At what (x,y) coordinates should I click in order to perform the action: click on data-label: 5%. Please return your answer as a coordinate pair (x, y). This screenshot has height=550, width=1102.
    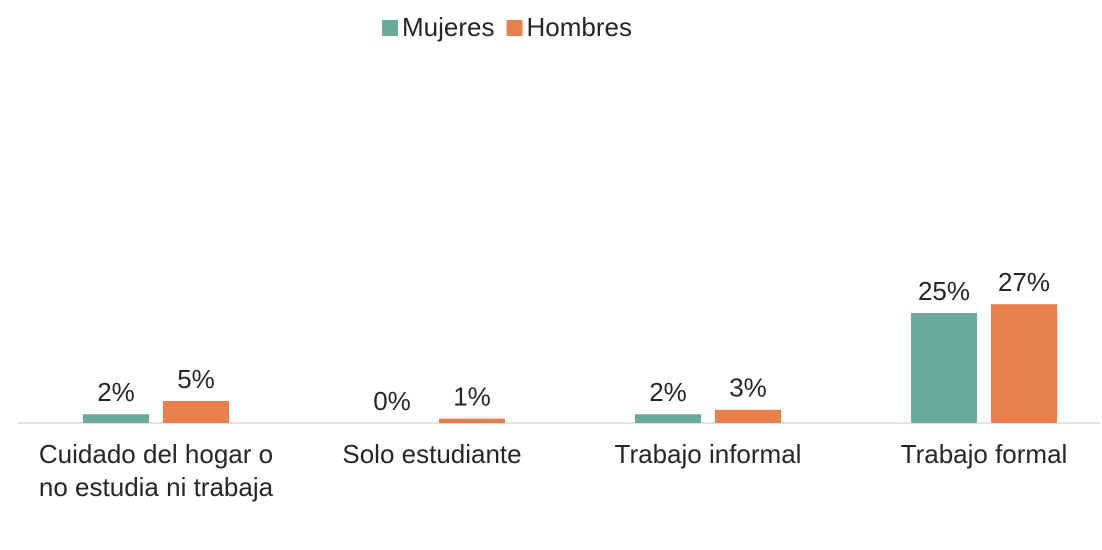
    Looking at the image, I should click on (196, 379).